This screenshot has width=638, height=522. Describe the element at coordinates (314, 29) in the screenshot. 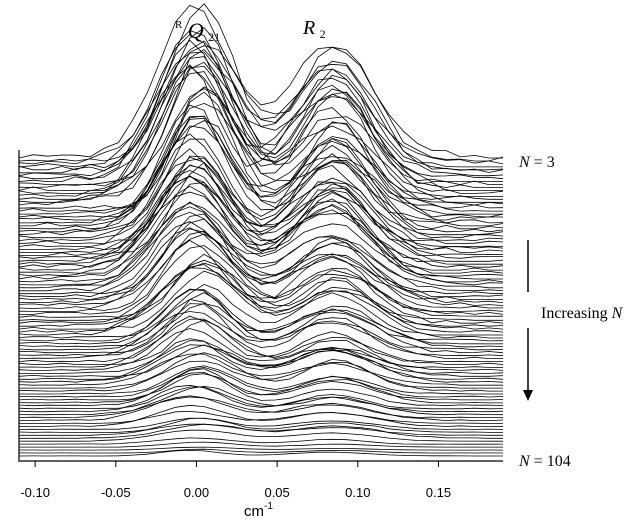

I see `peak-label-r2: R 2` at that location.